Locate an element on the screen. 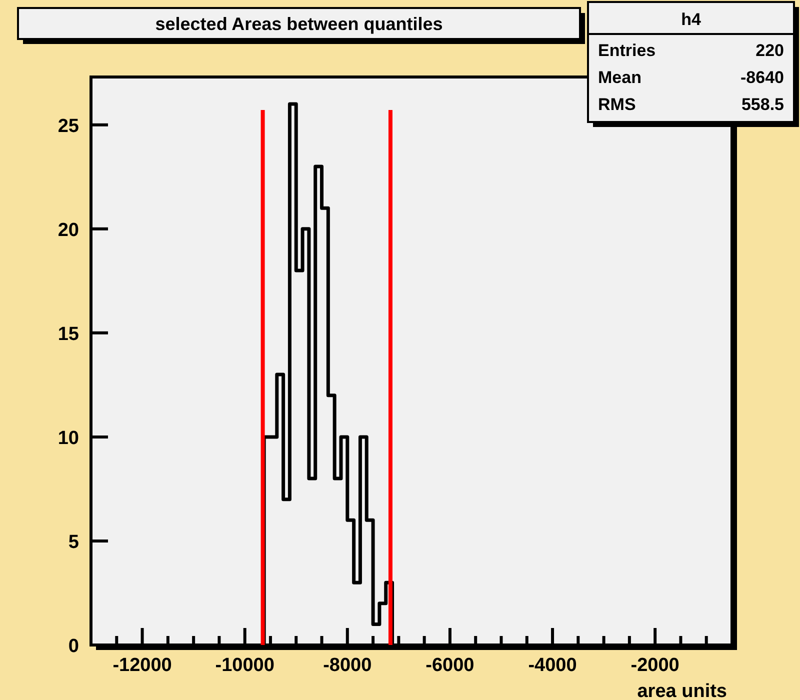 This screenshot has width=800, height=700. x-tick-label: -2000 is located at coordinates (655, 665).